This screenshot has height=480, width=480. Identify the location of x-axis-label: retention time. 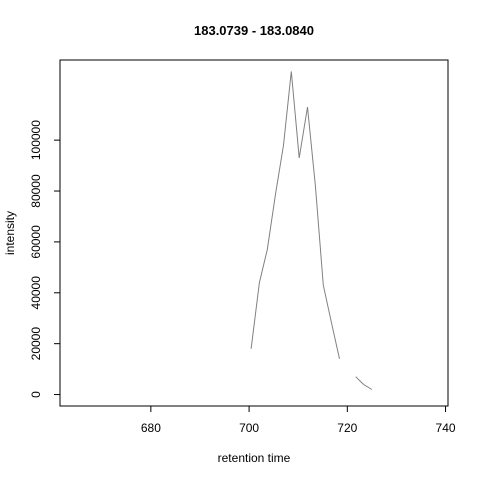
(254, 458).